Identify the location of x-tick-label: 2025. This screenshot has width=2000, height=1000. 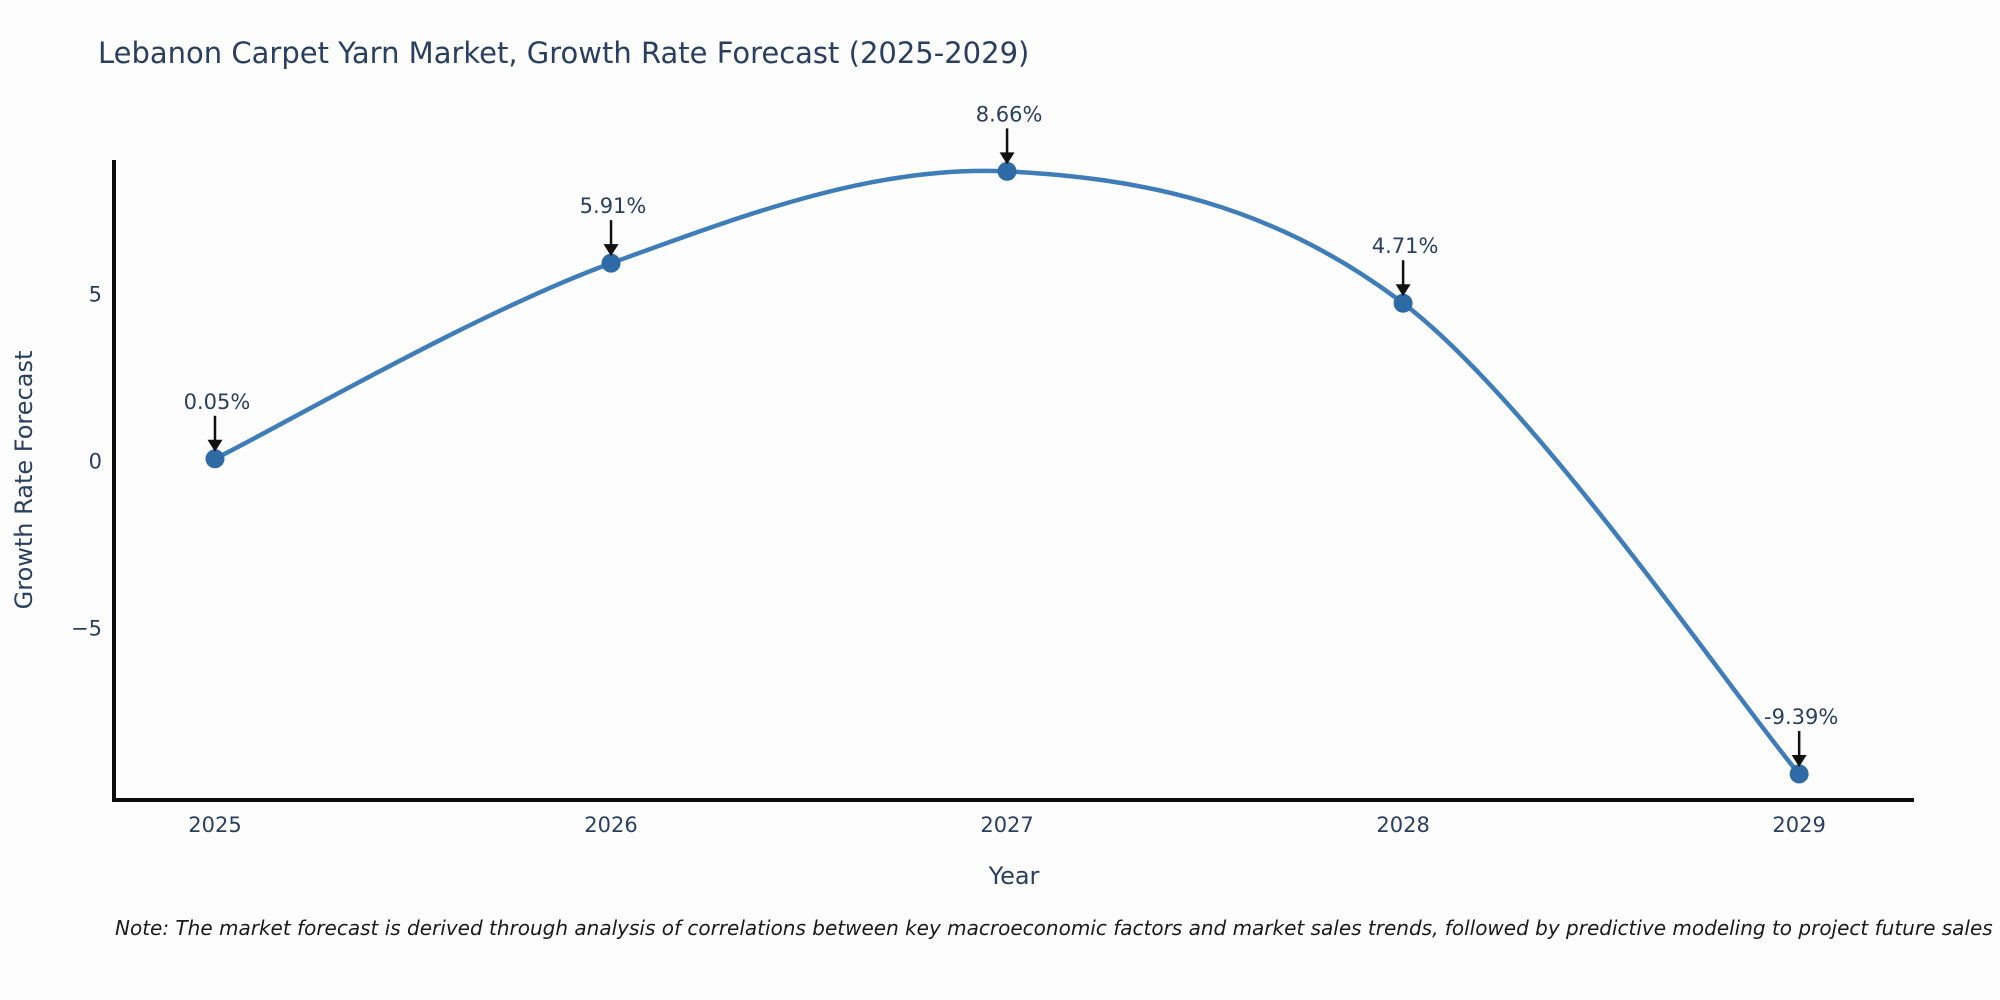
(214, 825).